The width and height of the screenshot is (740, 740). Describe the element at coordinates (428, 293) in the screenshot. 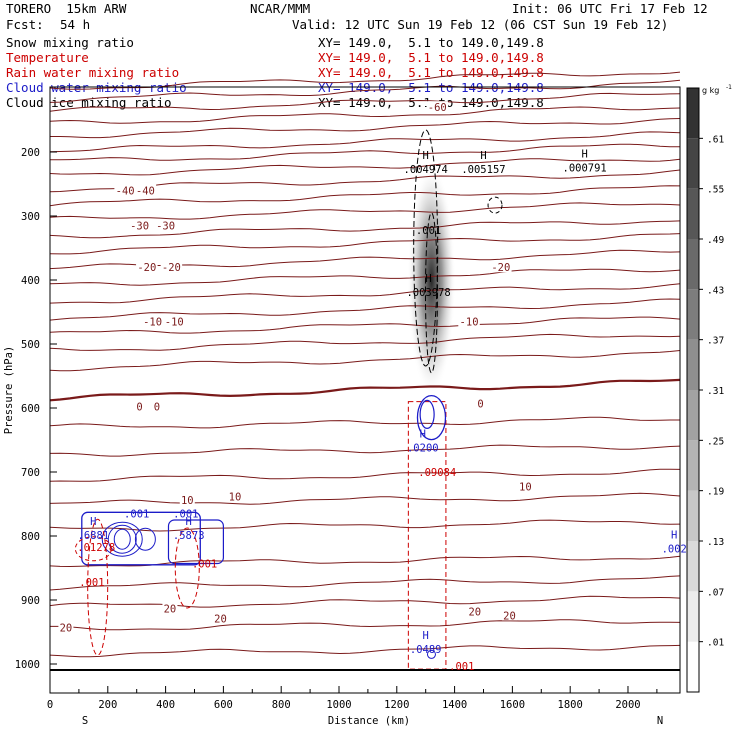

I see `extremum-value: .003978` at that location.